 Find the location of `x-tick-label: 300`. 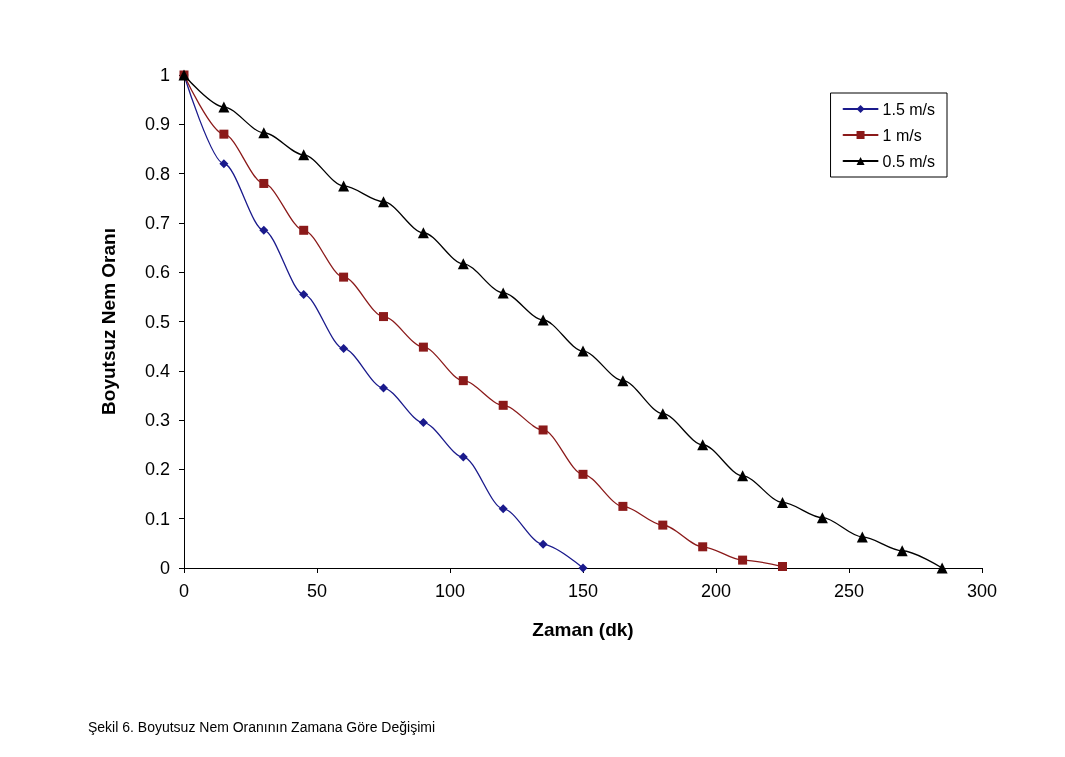

x-tick-label: 300 is located at coordinates (982, 591).